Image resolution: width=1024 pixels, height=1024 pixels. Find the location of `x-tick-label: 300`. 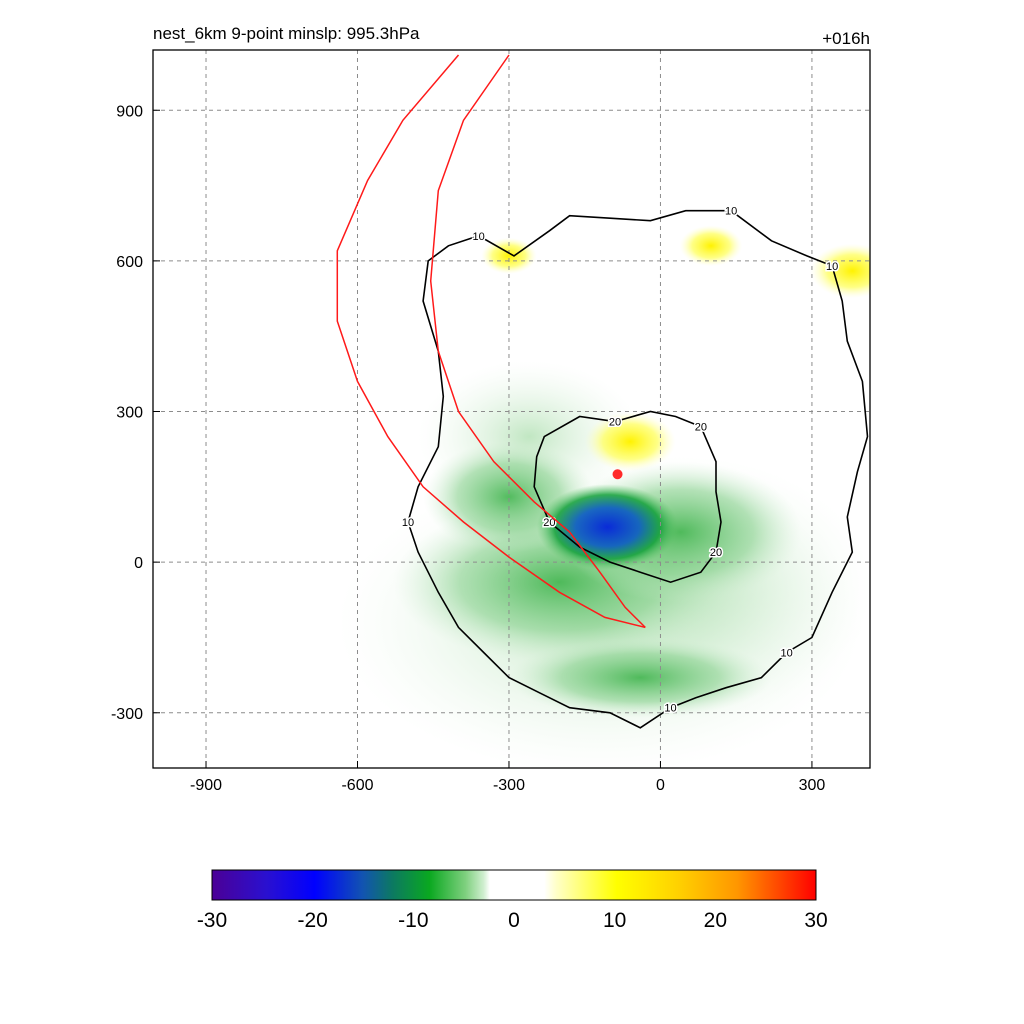

x-tick-label: 300 is located at coordinates (812, 785).